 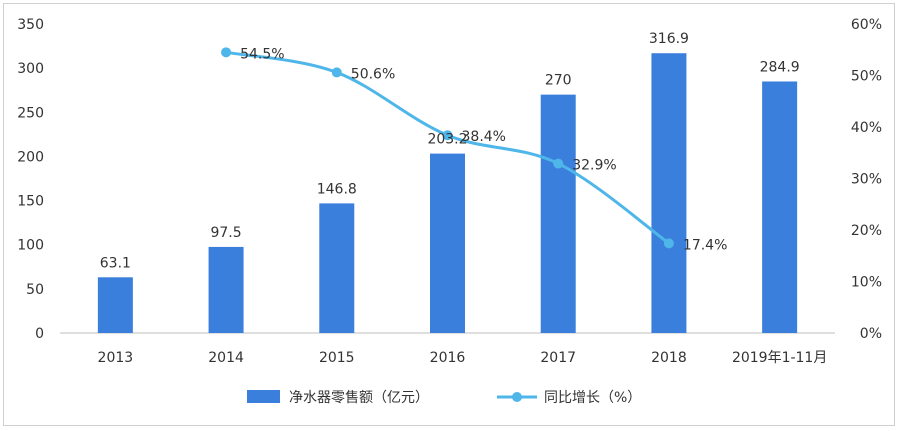 What do you see at coordinates (780, 67) in the screenshot?
I see `bar-data-label: 284.9` at bounding box center [780, 67].